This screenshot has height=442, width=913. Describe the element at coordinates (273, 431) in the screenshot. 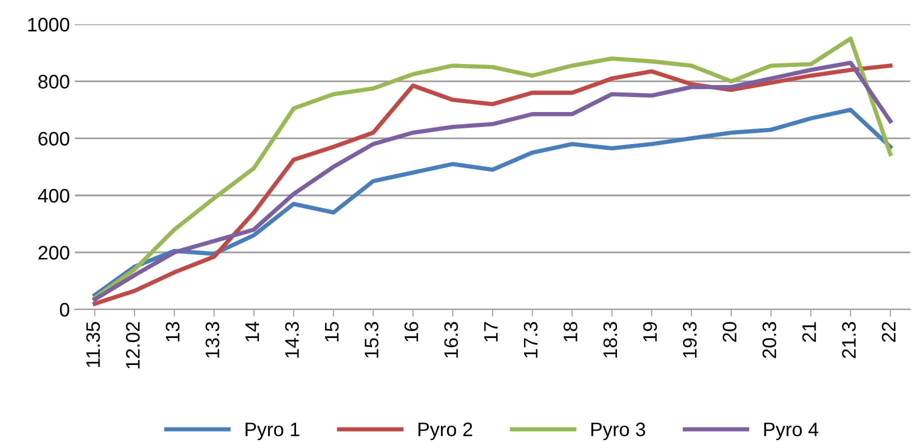

I see `legend-label: Pyro 1` at that location.